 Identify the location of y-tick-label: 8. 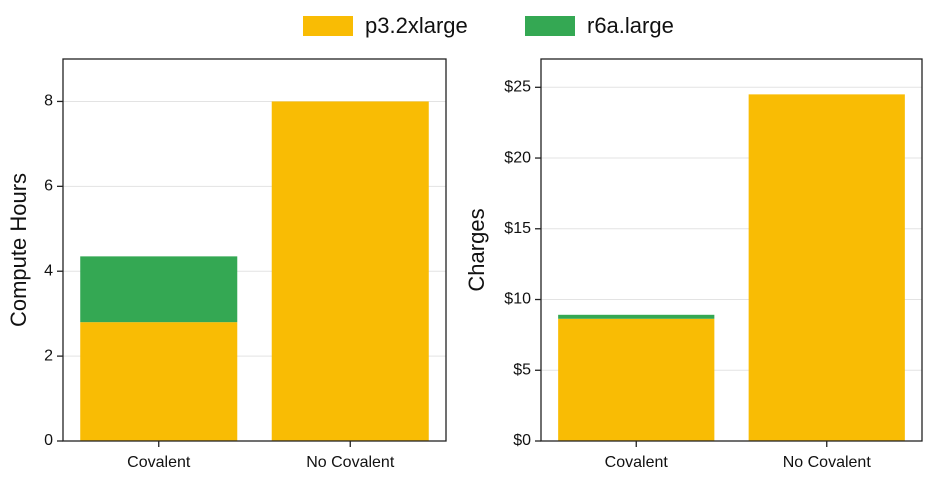
(48, 101).